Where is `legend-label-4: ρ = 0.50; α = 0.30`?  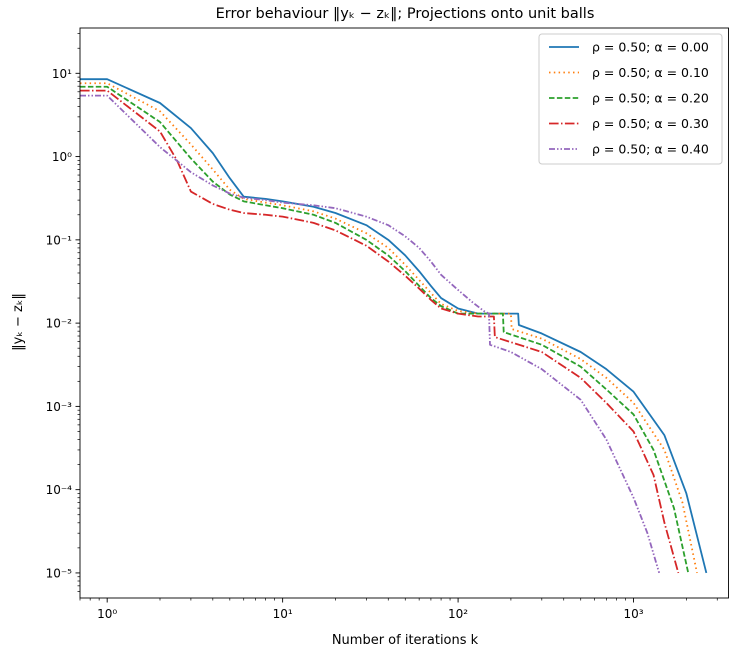
legend-label-4: ρ = 0.50; α = 0.30 is located at coordinates (650, 123).